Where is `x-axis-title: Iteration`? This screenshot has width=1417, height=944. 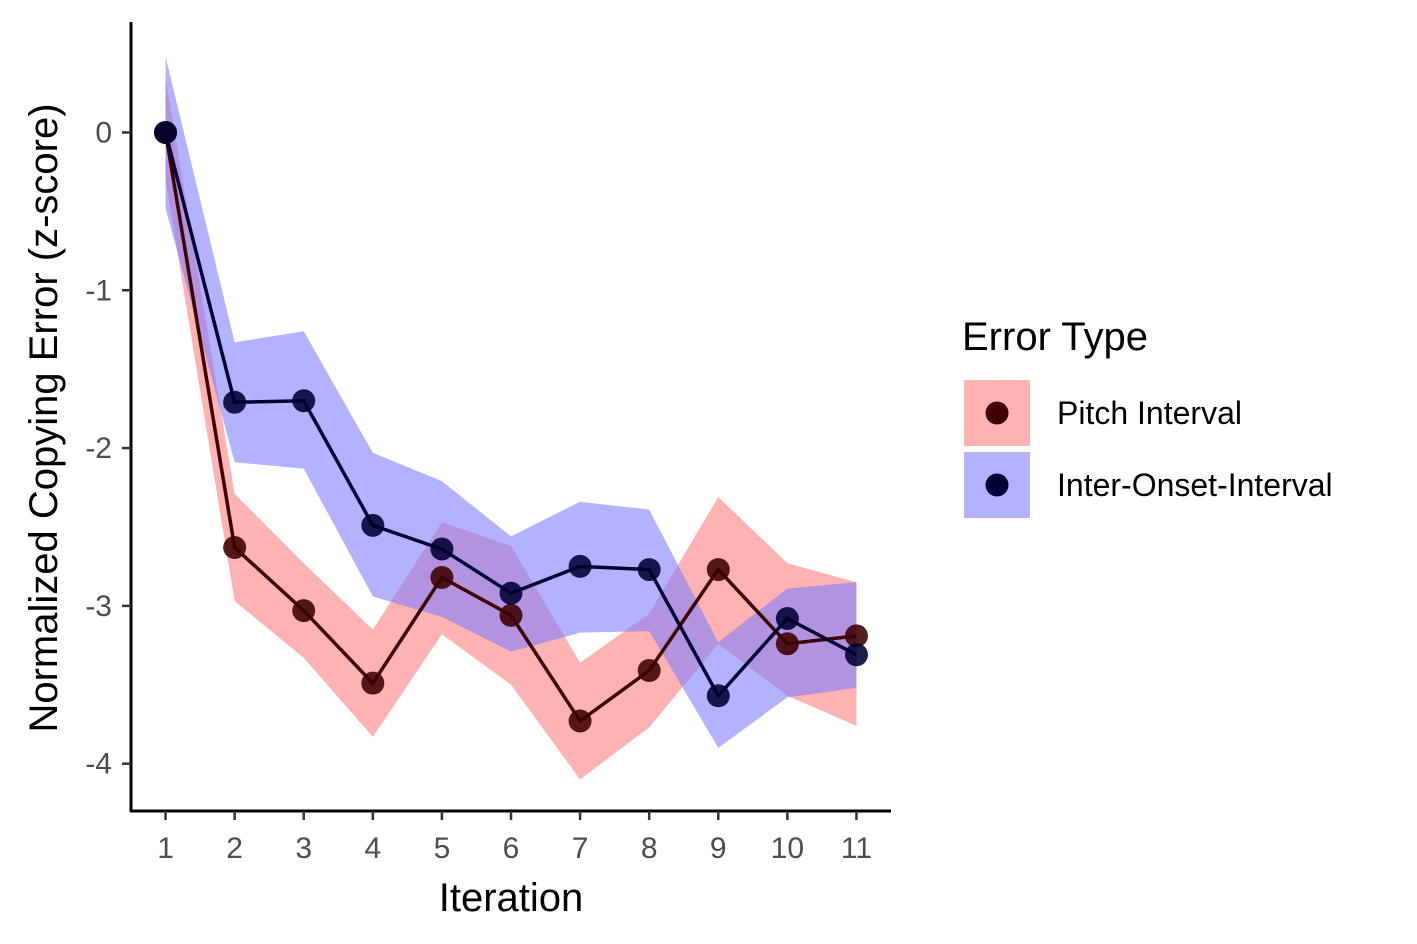
x-axis-title: Iteration is located at coordinates (511, 898).